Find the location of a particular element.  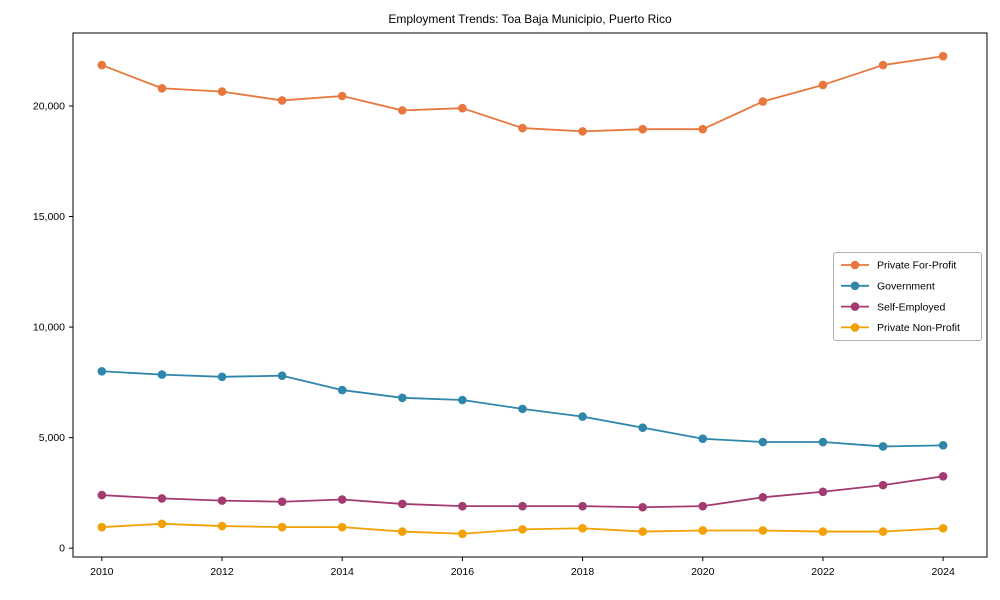

legend-item: Private For-Profit is located at coordinates (898, 266).